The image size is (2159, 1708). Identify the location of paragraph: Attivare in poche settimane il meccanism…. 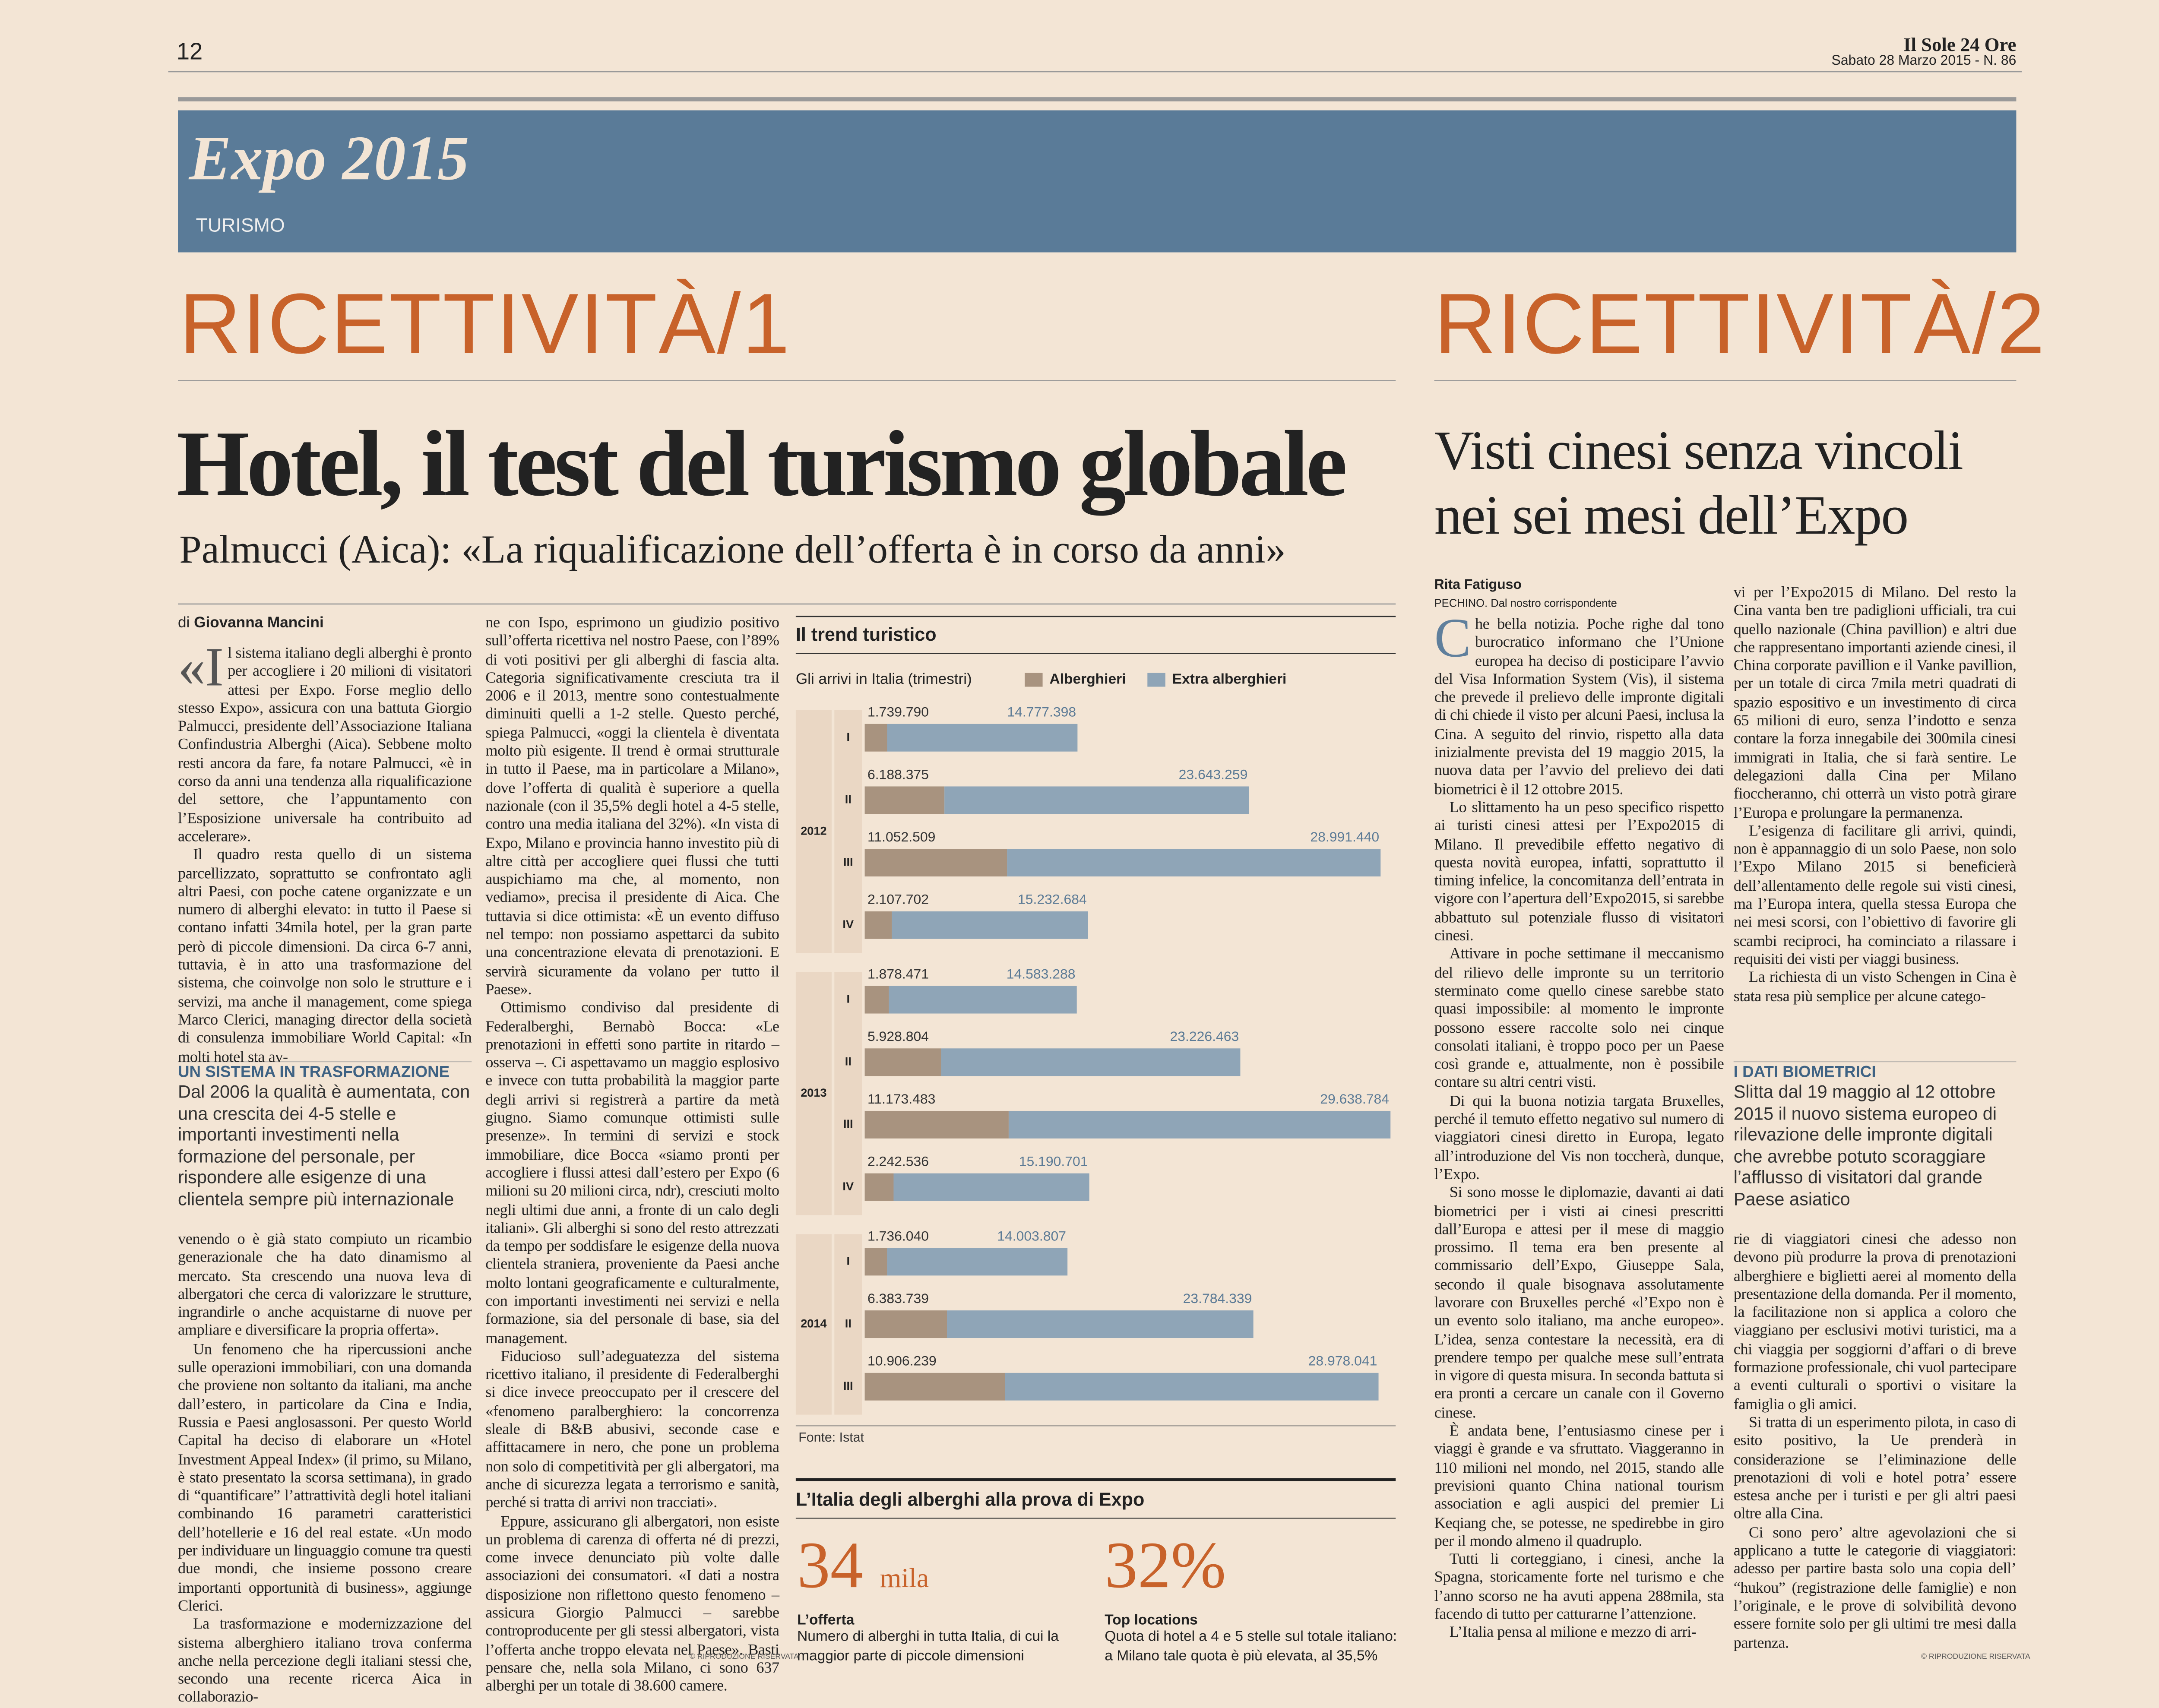
(1579, 1019).